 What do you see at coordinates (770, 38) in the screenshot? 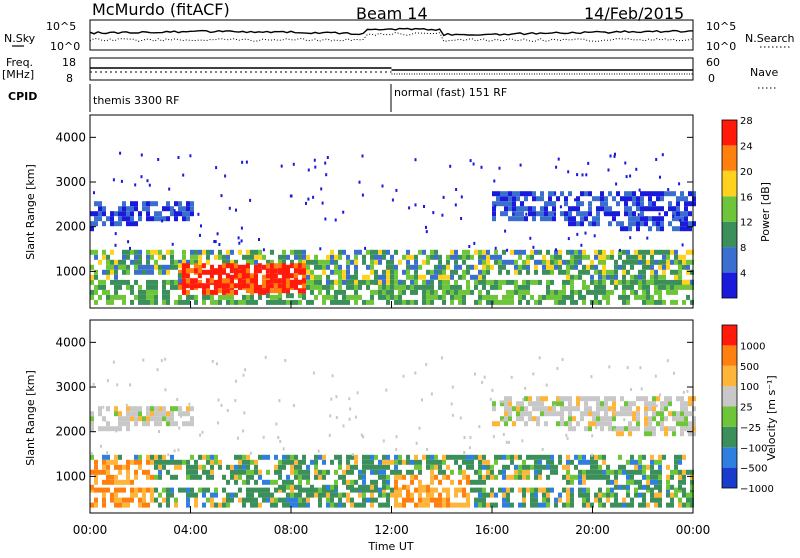
I see `noise-right-label: N.Search` at bounding box center [770, 38].